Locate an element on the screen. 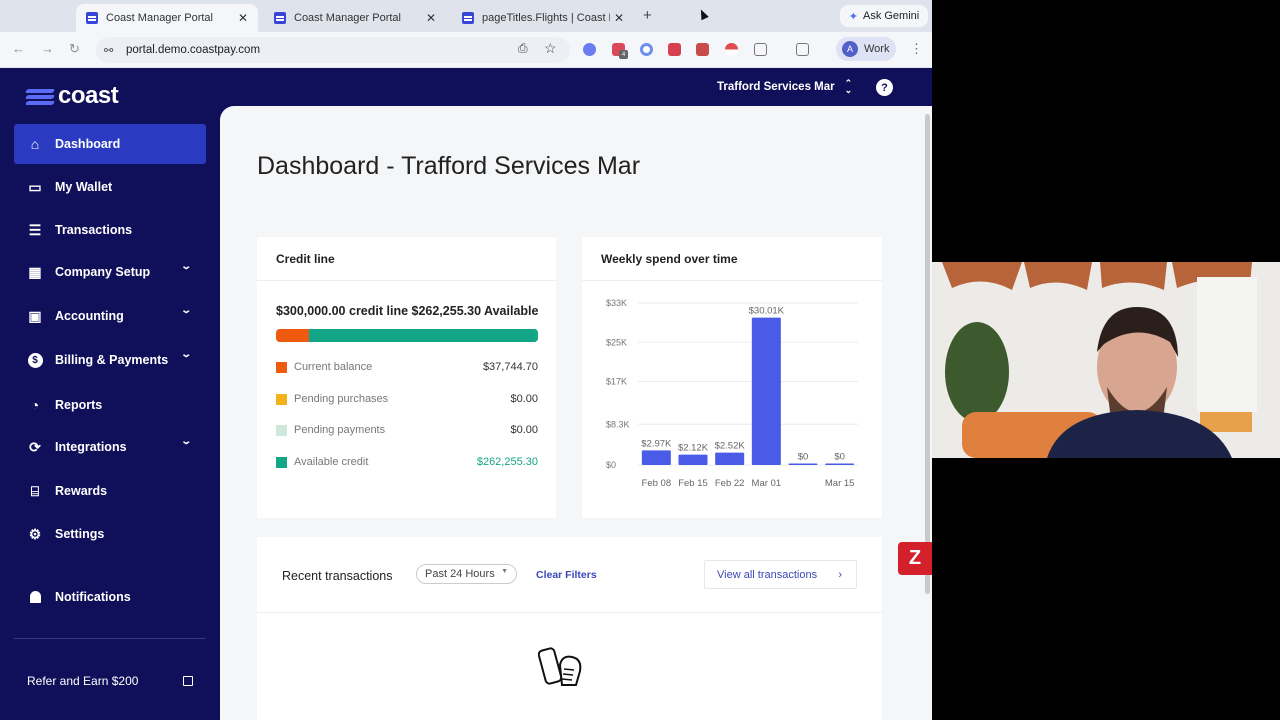 Image resolution: width=1280 pixels, height=720 pixels. credit-legend-row: Pending payments $0.00 is located at coordinates (407, 430).